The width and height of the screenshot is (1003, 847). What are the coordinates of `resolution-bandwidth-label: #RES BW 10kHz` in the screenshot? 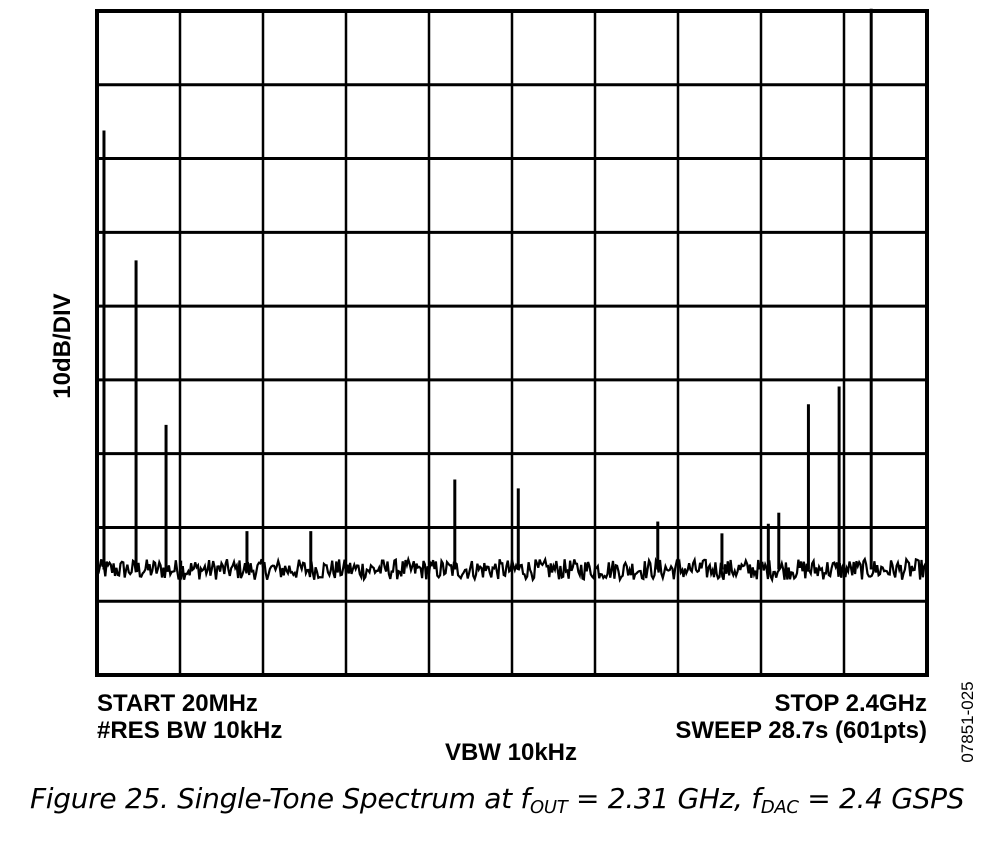 It's located at (189, 730).